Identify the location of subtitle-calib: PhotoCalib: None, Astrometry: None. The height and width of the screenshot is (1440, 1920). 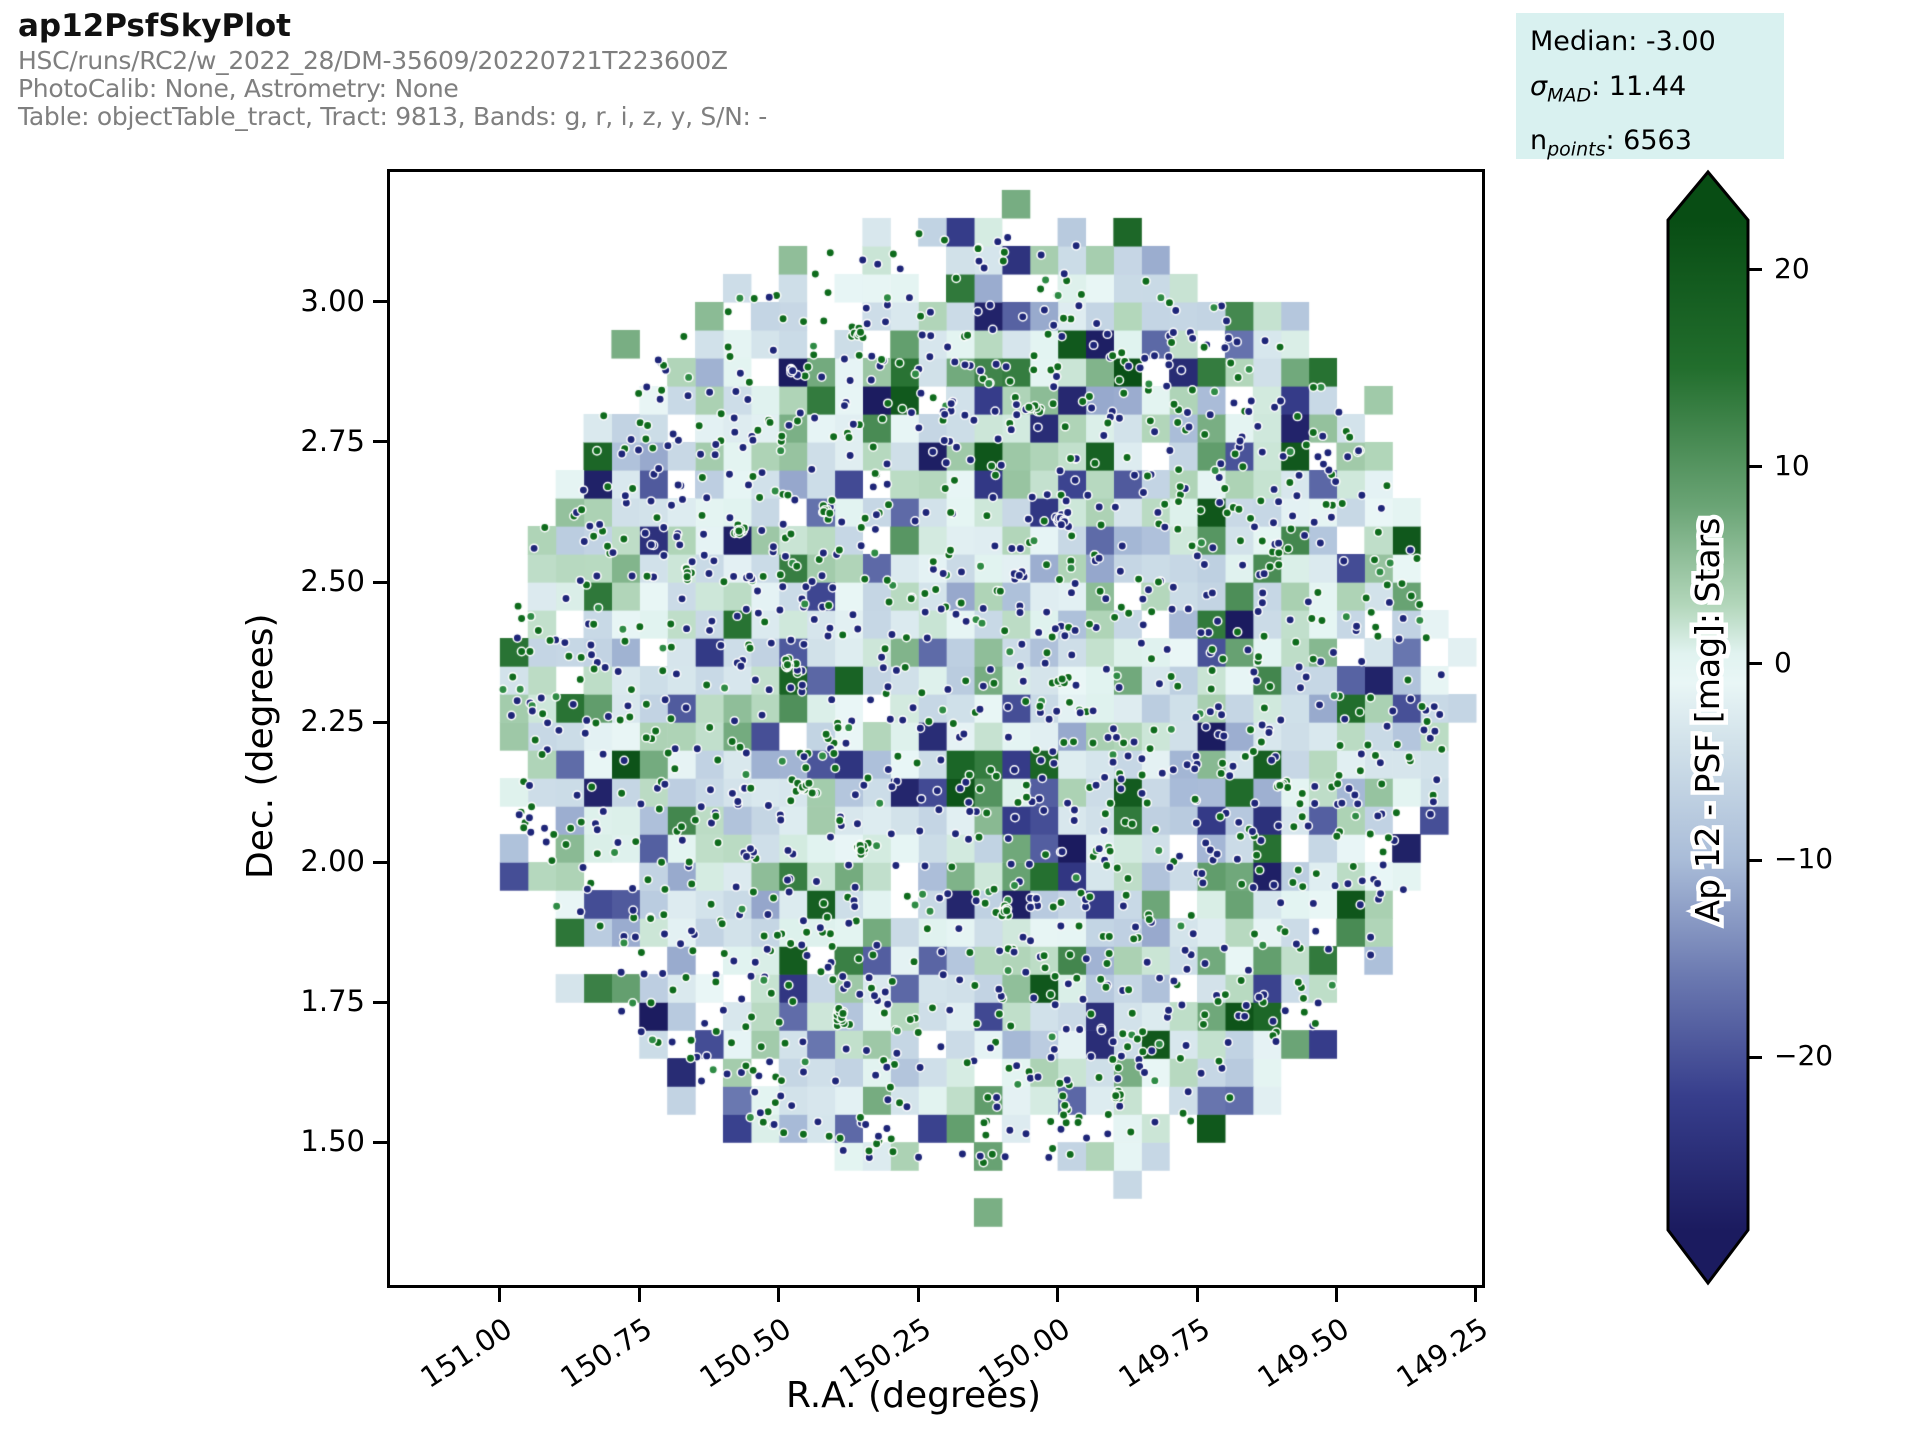
(238, 88).